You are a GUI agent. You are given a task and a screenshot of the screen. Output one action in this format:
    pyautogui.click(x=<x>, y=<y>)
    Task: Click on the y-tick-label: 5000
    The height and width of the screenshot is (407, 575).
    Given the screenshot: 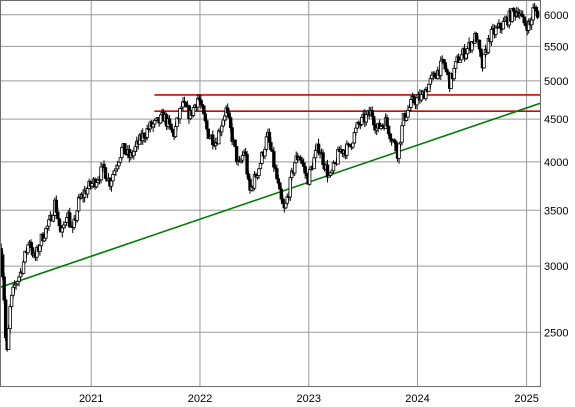 What is the action you would take?
    pyautogui.click(x=556, y=82)
    